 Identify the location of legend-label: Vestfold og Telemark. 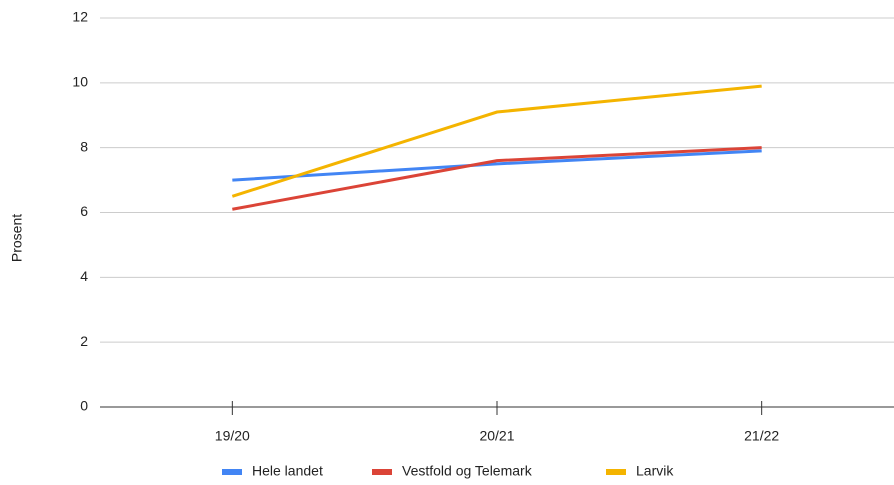
(467, 471).